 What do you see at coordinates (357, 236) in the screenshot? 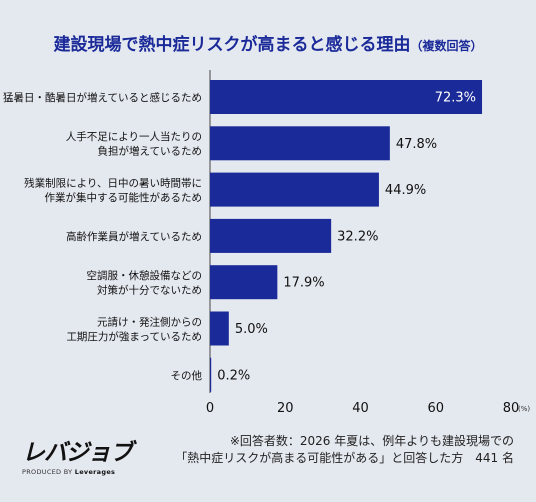
I see `value-label-4: 32.2%` at bounding box center [357, 236].